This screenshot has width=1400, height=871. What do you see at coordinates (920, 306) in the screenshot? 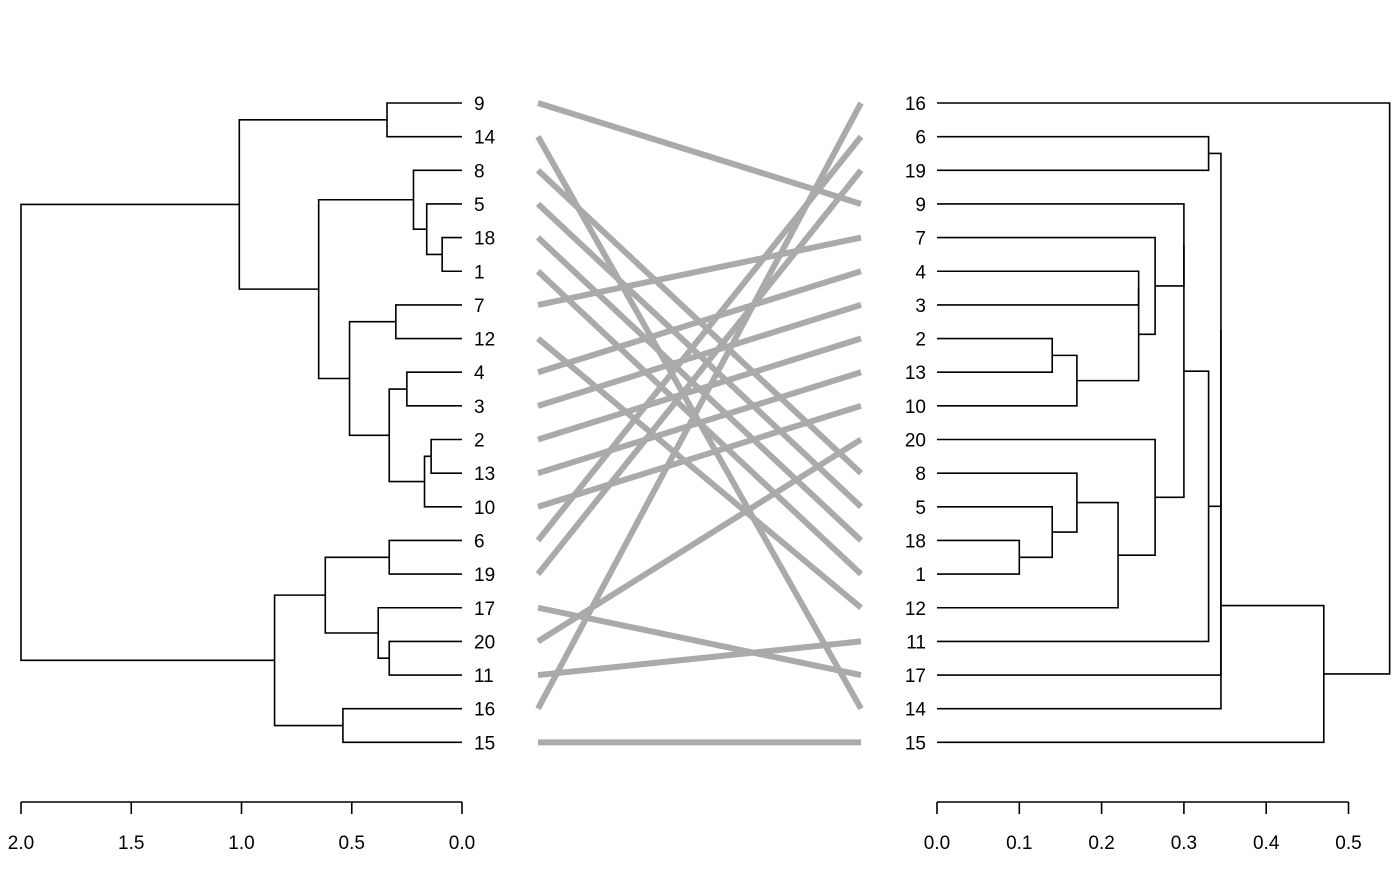
I see `right-leaf-label: 3` at bounding box center [920, 306].